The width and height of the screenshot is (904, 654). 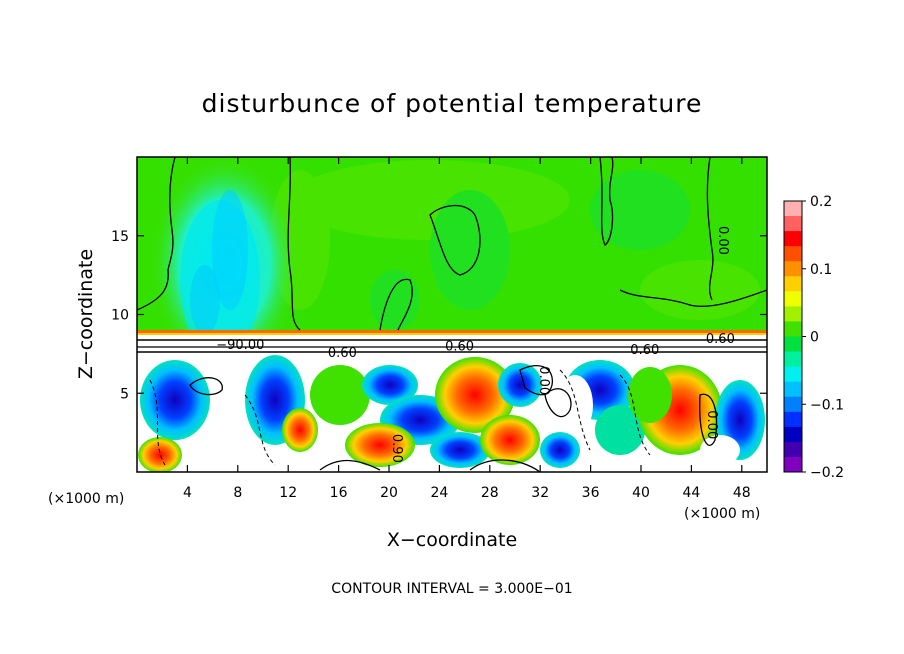 I want to click on colorbar: 0.2 0.1 0 −0.1 −0.2, so click(x=813, y=337).